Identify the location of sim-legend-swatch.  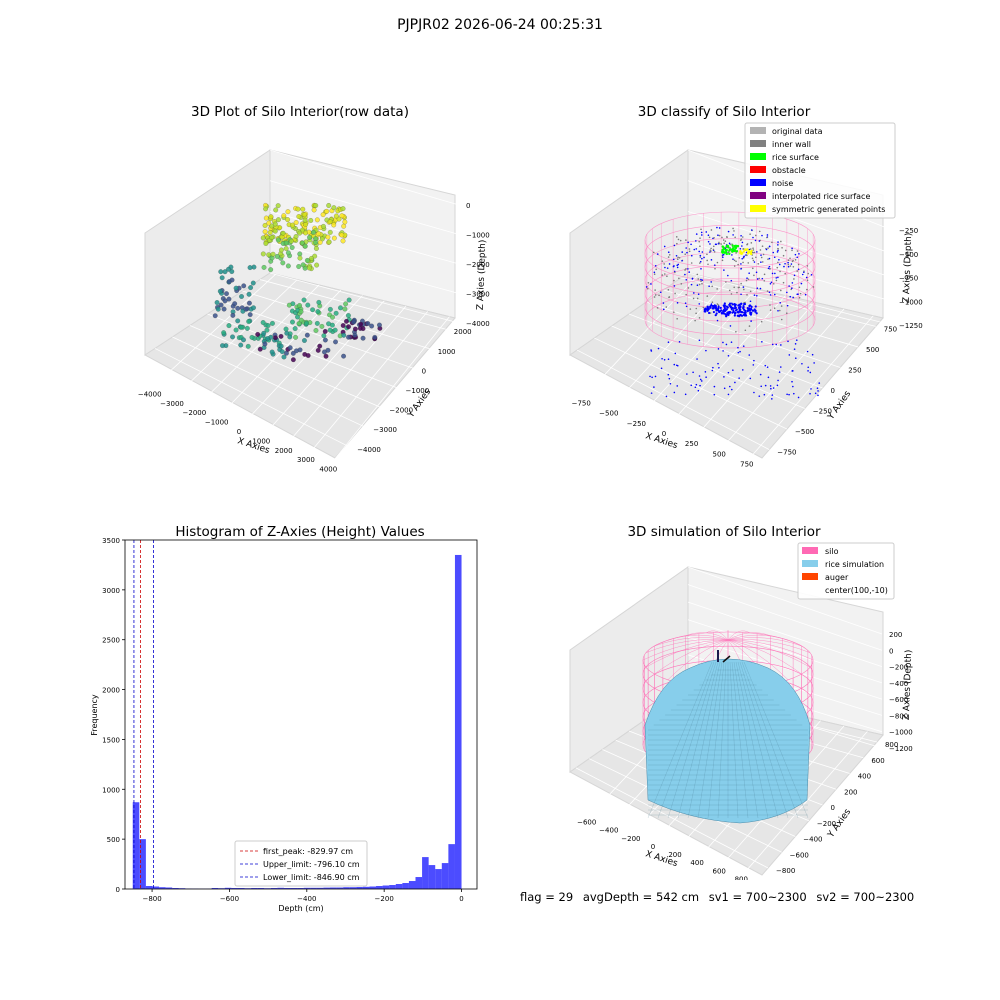
(810, 550).